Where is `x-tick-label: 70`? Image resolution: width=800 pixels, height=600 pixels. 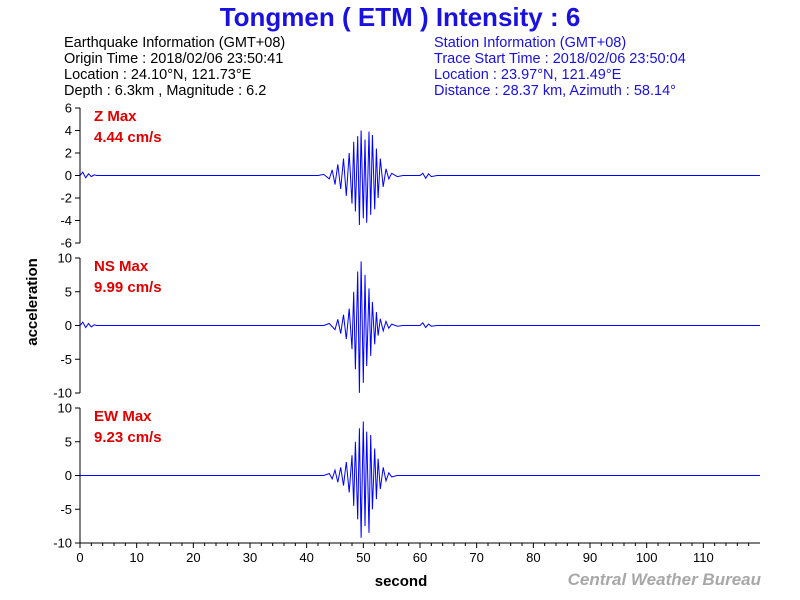
x-tick-label: 70 is located at coordinates (476, 557).